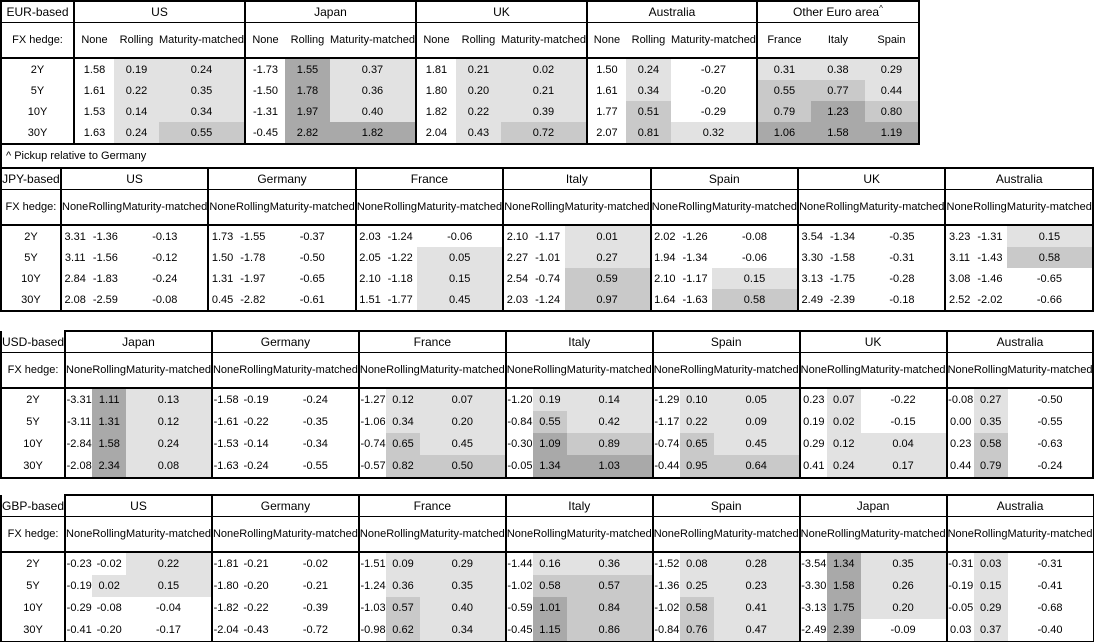 The image size is (1094, 642). What do you see at coordinates (519, 563) in the screenshot?
I see `value-cell: -1.44` at bounding box center [519, 563].